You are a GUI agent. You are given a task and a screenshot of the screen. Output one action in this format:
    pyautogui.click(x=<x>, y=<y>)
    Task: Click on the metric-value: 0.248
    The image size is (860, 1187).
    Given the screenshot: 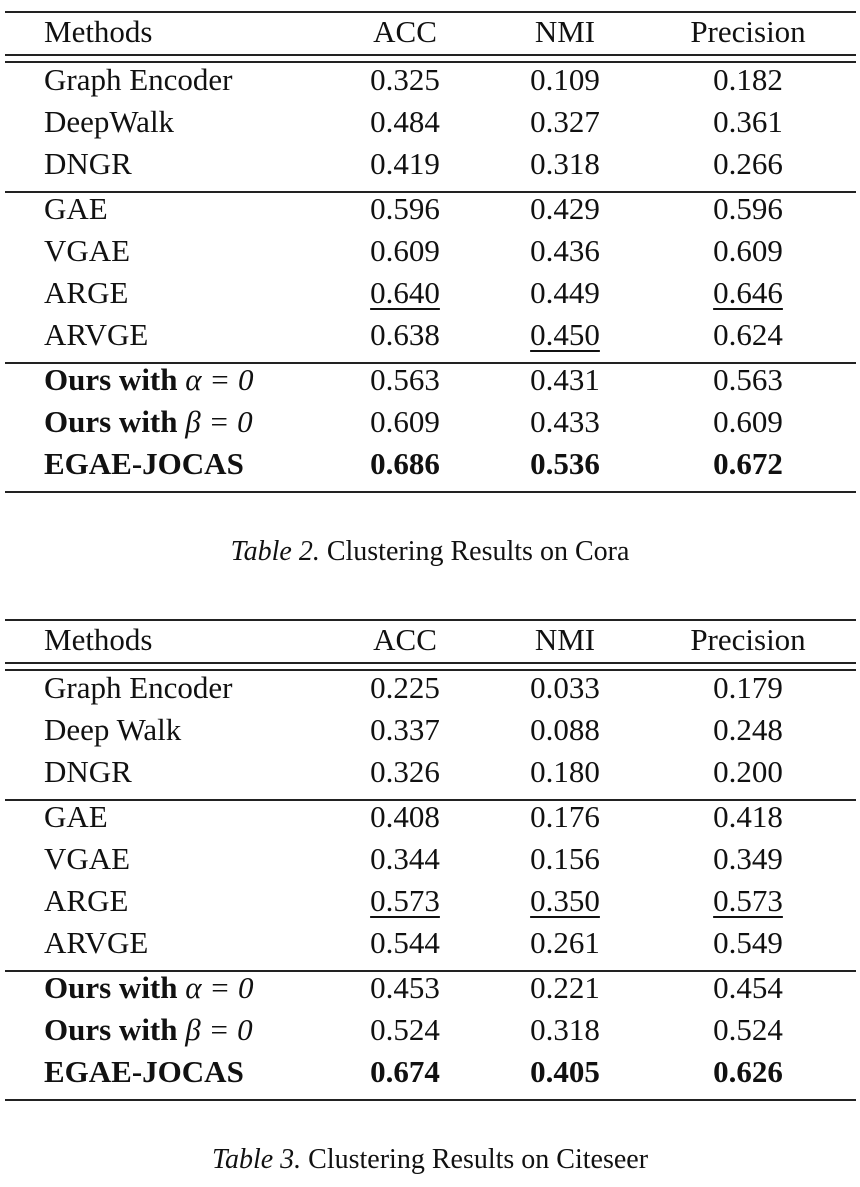 What is the action you would take?
    pyautogui.click(x=748, y=729)
    